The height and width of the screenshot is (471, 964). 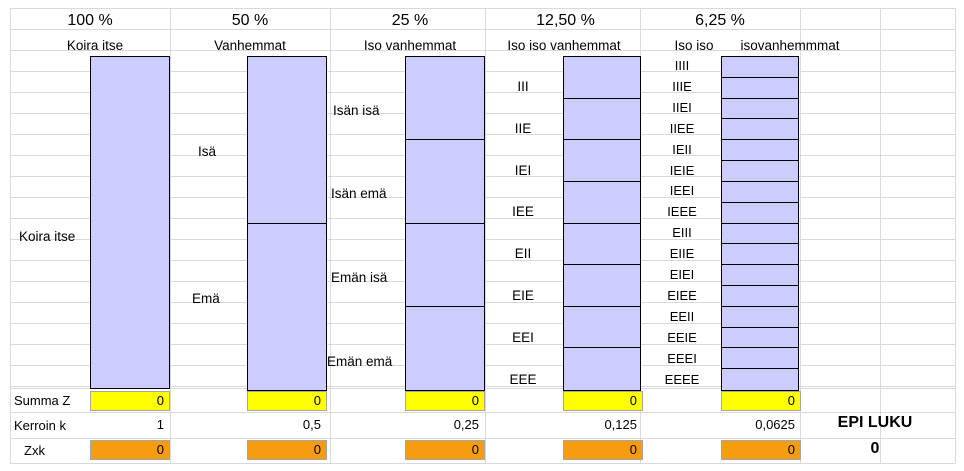 I want to click on great-great-grandparent-label: IIII, so click(x=682, y=65).